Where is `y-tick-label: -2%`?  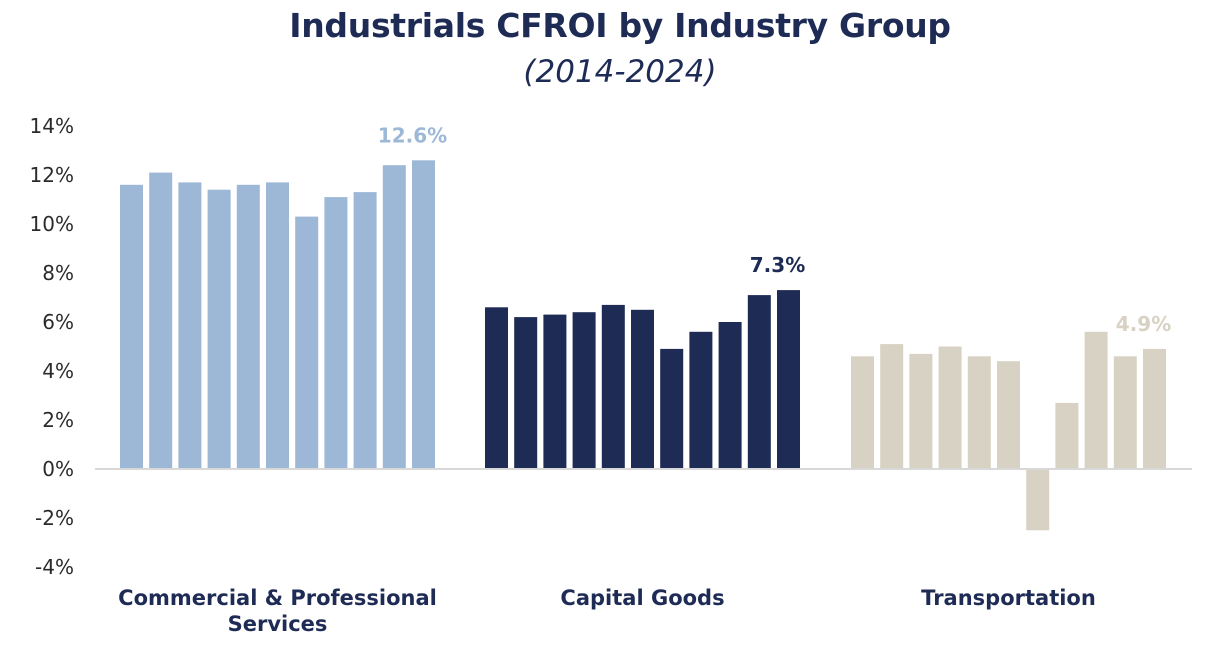 y-tick-label: -2% is located at coordinates (54, 518).